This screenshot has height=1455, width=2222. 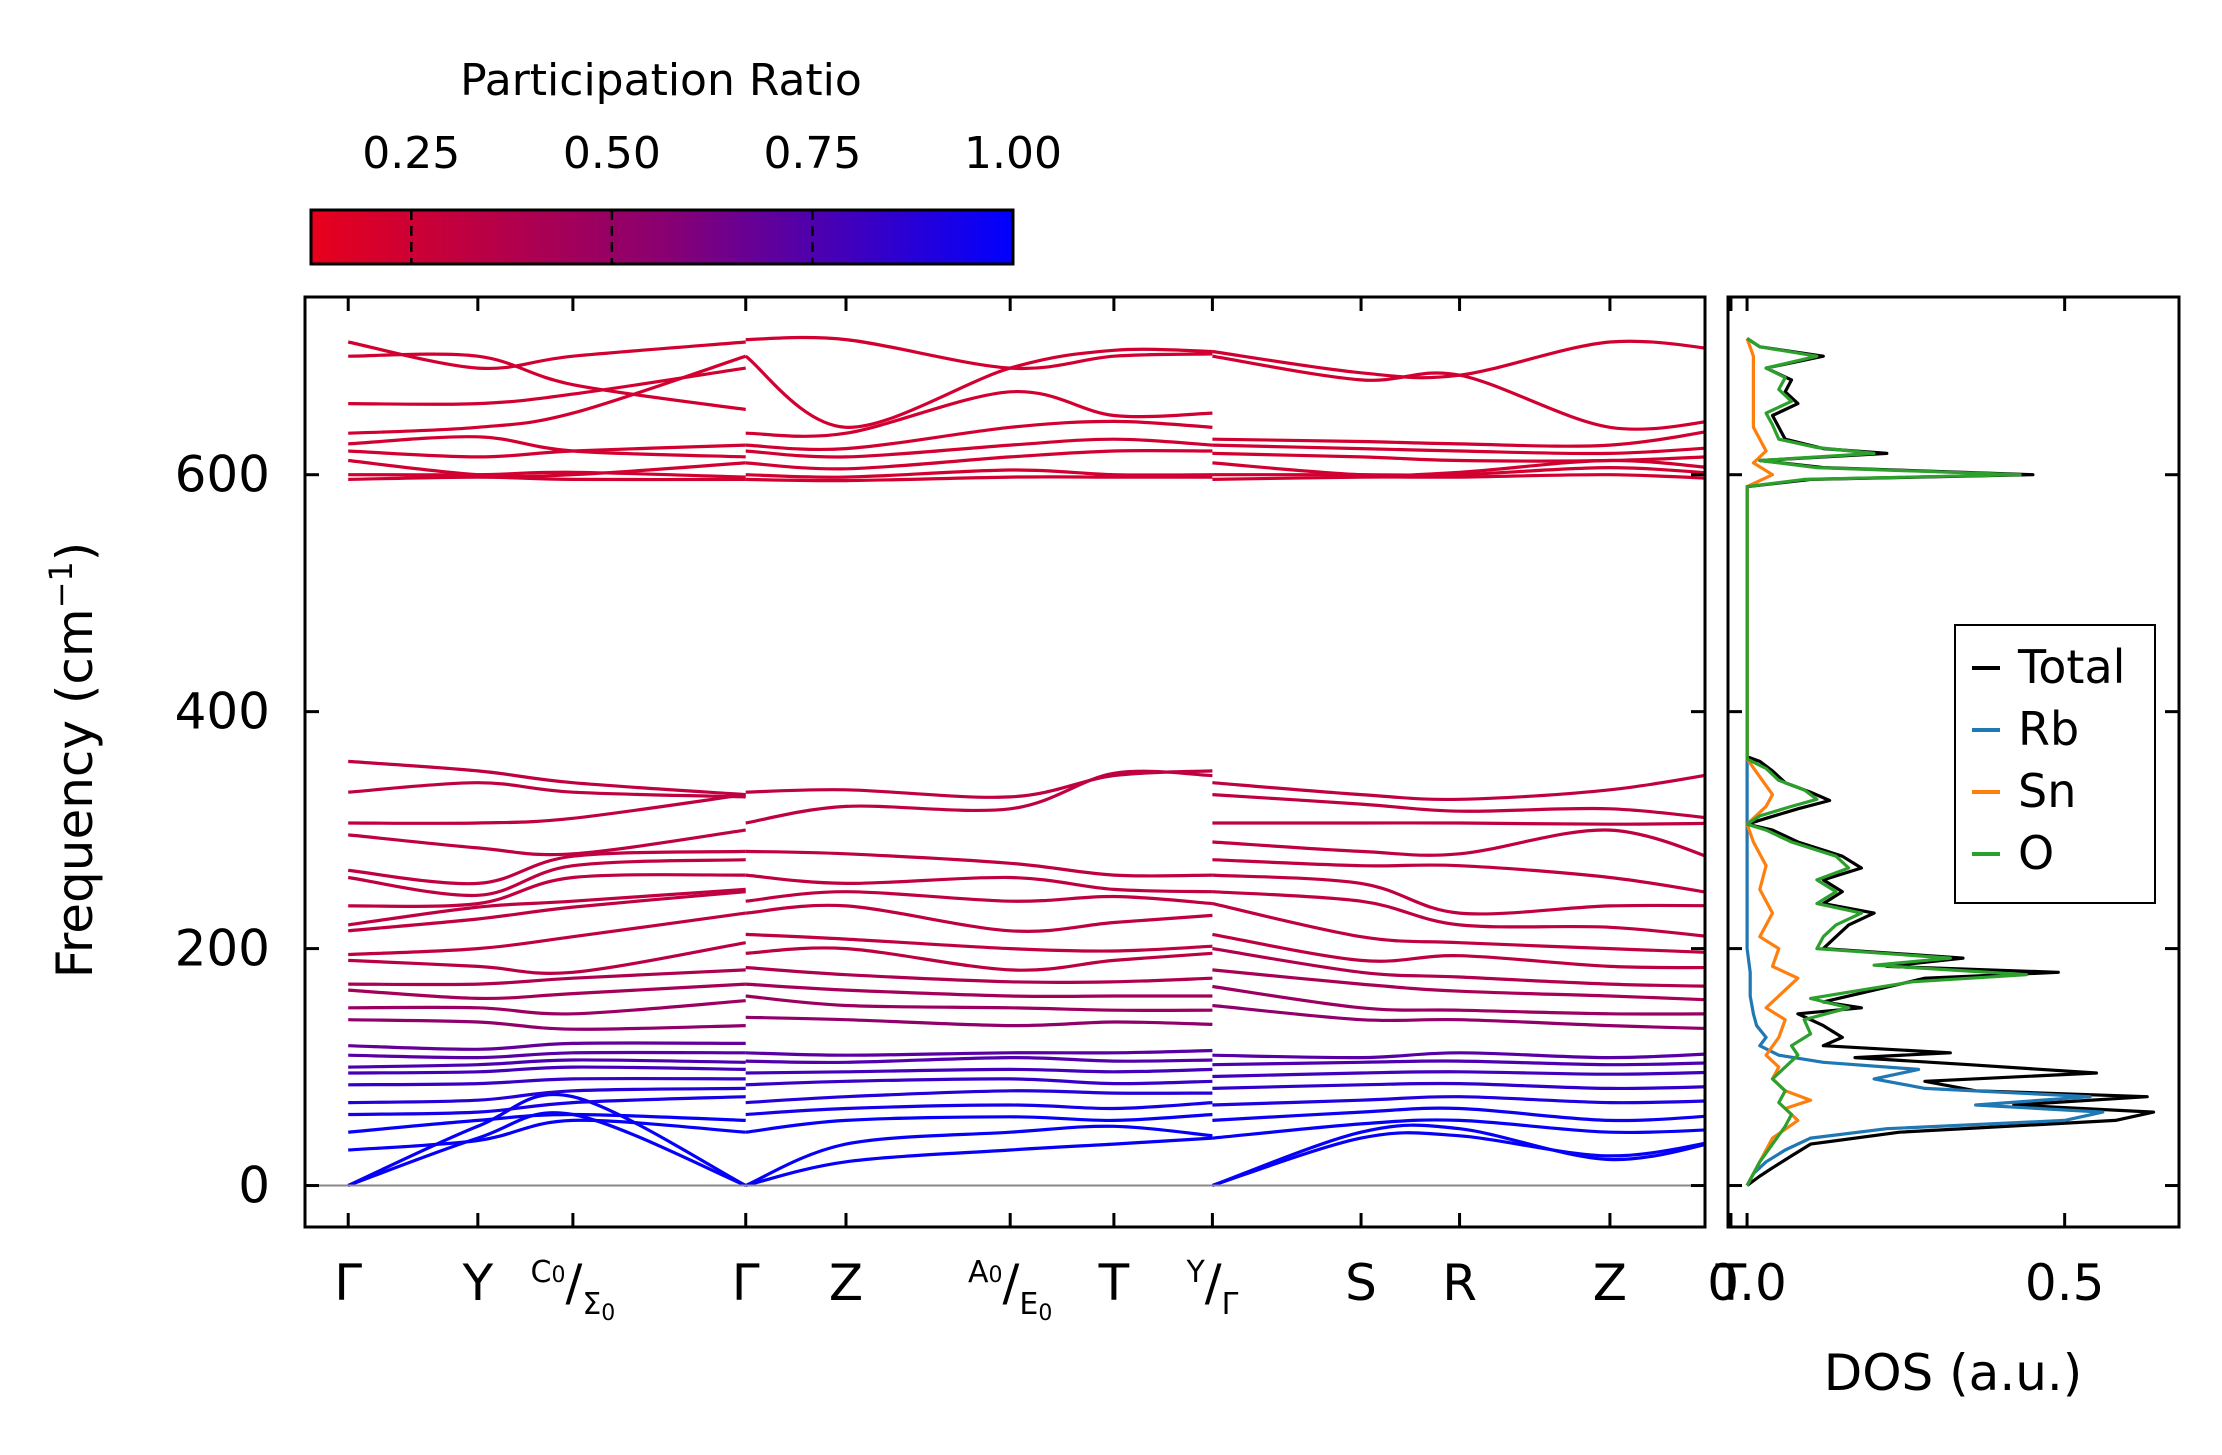 I want to click on high-symmetry-label-slash: /, so click(x=1011, y=1283).